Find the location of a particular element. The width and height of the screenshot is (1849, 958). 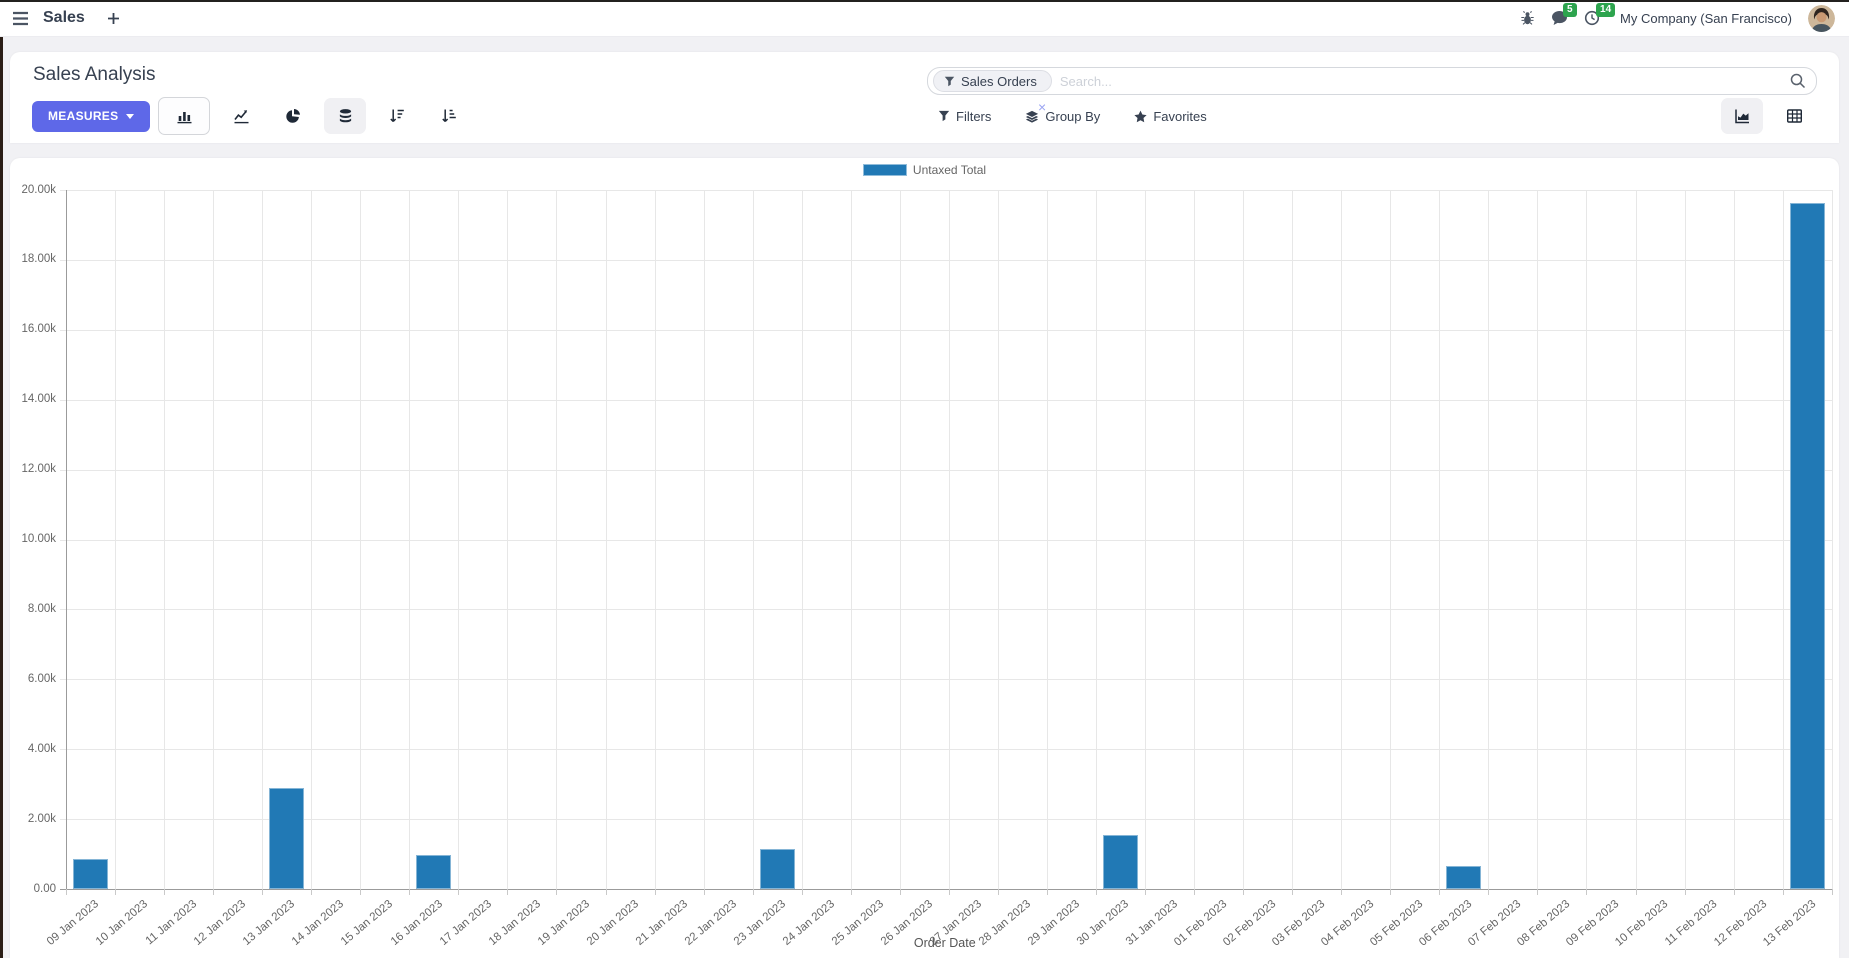

favorites-button: Favorites is located at coordinates (1170, 116).